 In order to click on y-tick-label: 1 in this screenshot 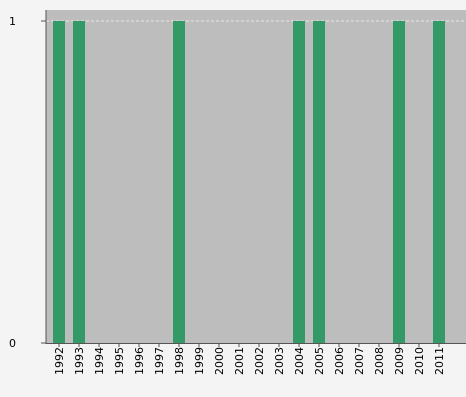, I will do `click(12, 21)`.